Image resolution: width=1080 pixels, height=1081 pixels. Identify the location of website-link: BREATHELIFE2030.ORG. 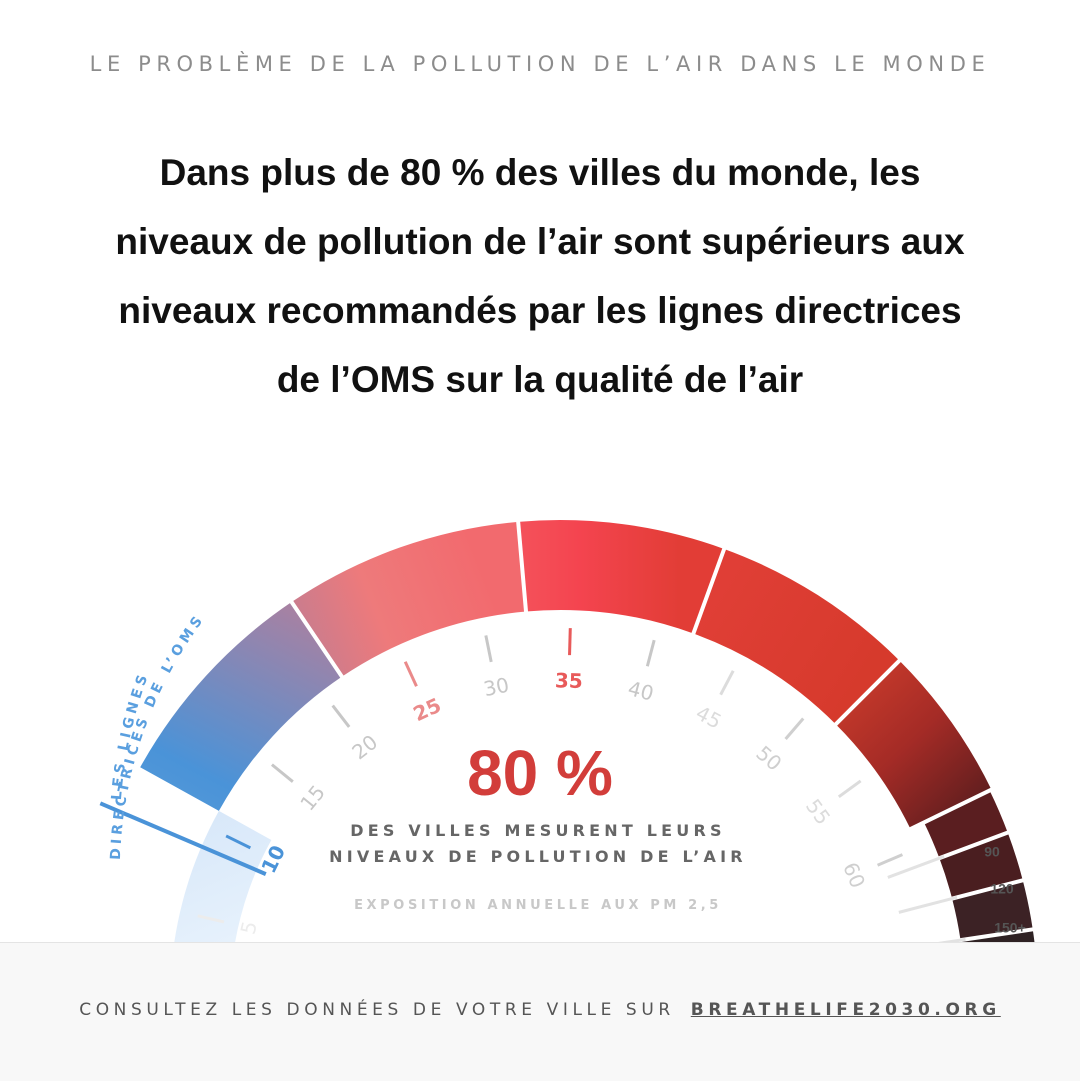
(845, 1010).